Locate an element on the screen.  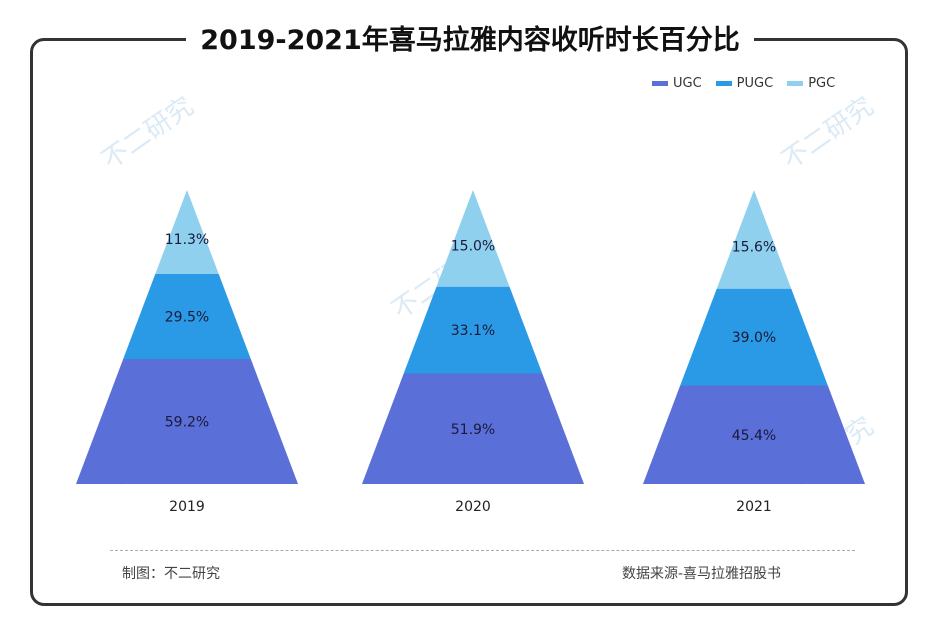
segment-ugc-2019 is located at coordinates (187, 421).